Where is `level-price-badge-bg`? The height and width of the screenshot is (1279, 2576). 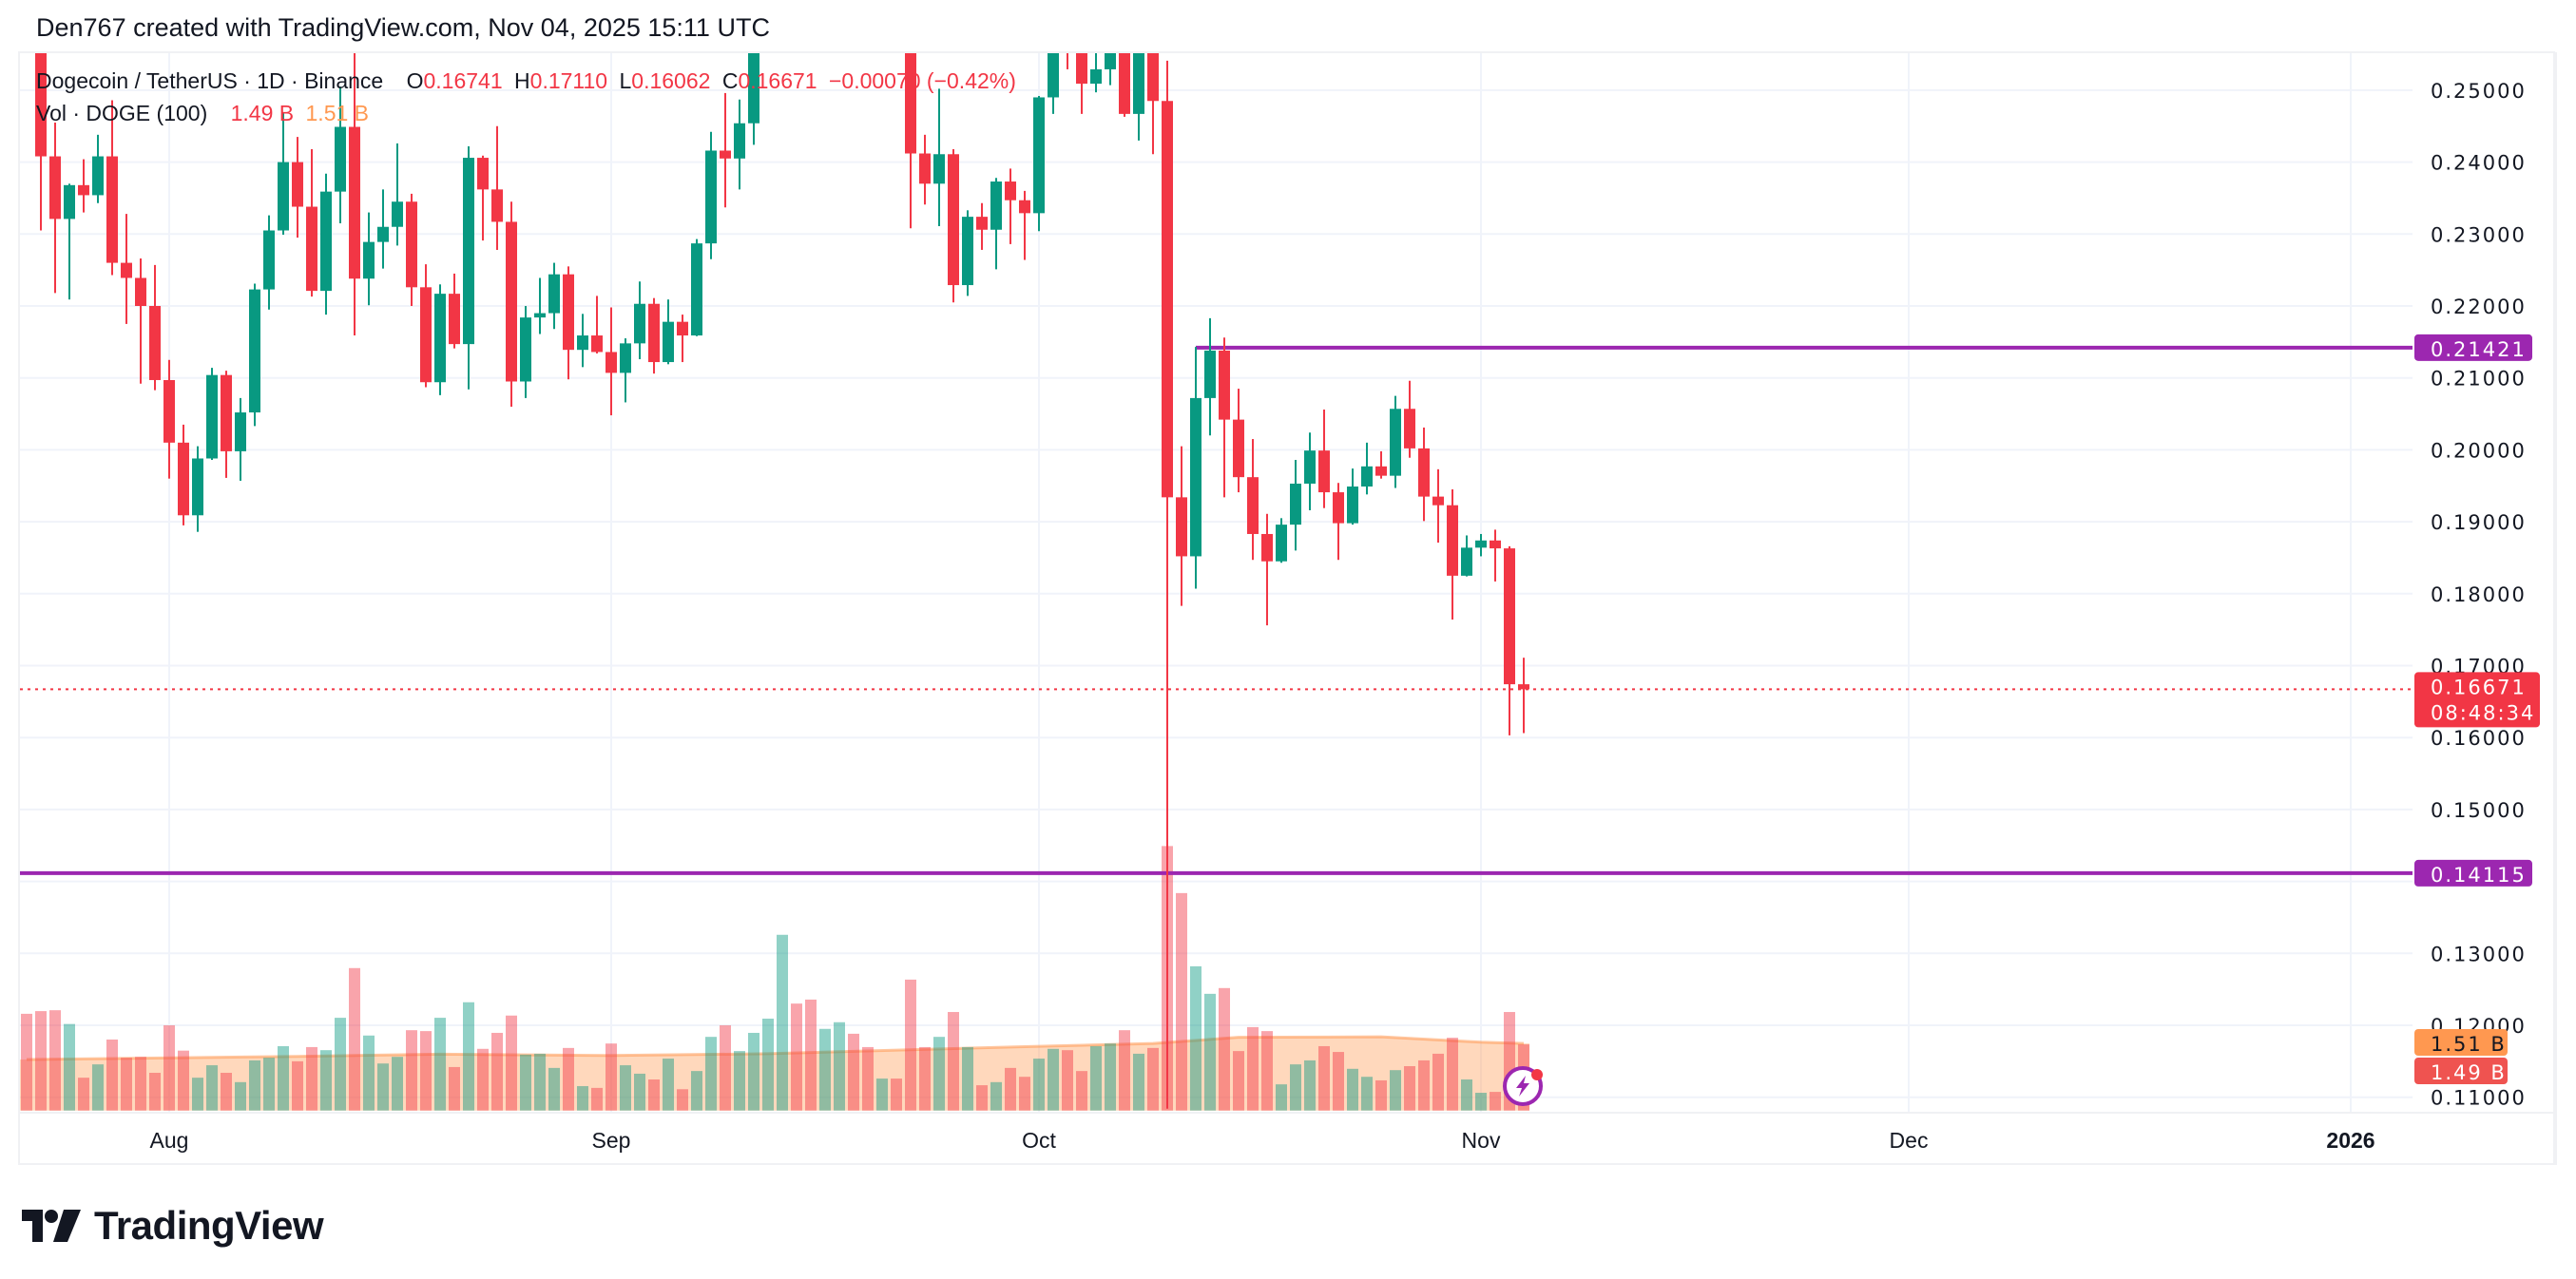 level-price-badge-bg is located at coordinates (2473, 873).